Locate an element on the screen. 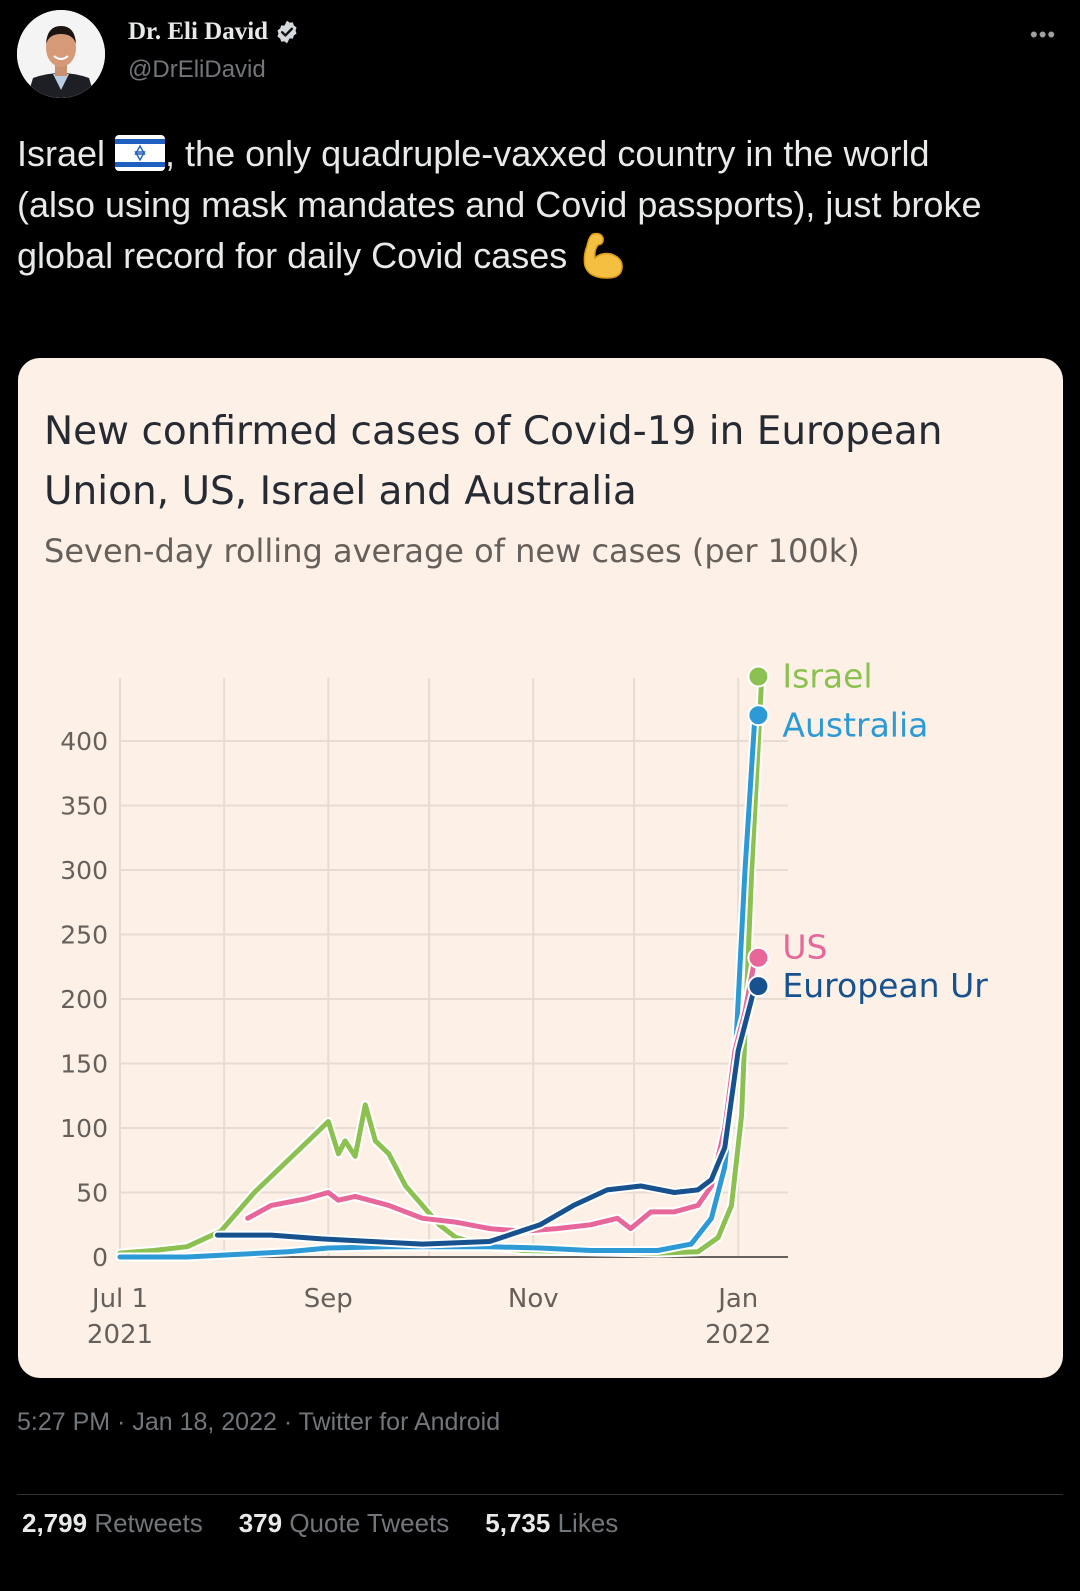 Image resolution: width=1080 pixels, height=1591 pixels. series-line-european-union is located at coordinates (486, 1115).